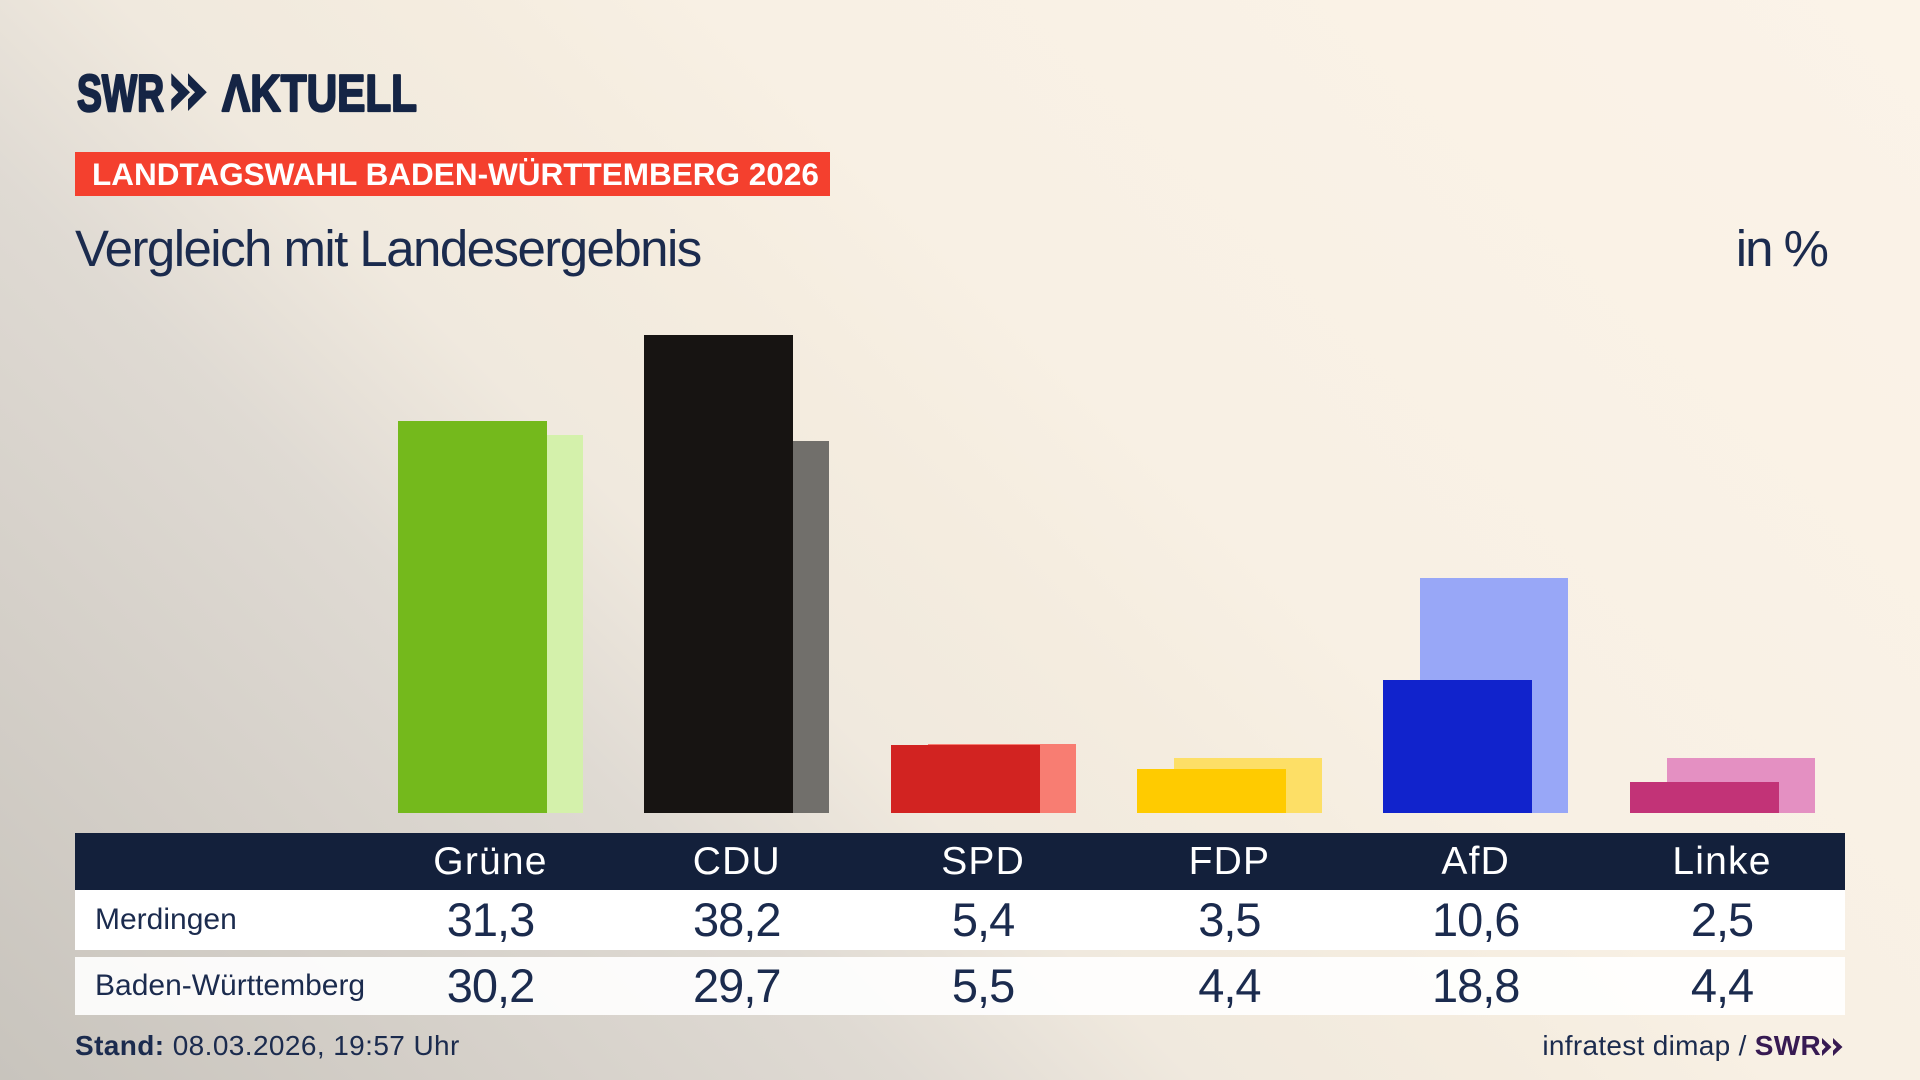 Image resolution: width=1920 pixels, height=1080 pixels. Describe the element at coordinates (120, 94) in the screenshot. I see `svg-text: SWR` at that location.